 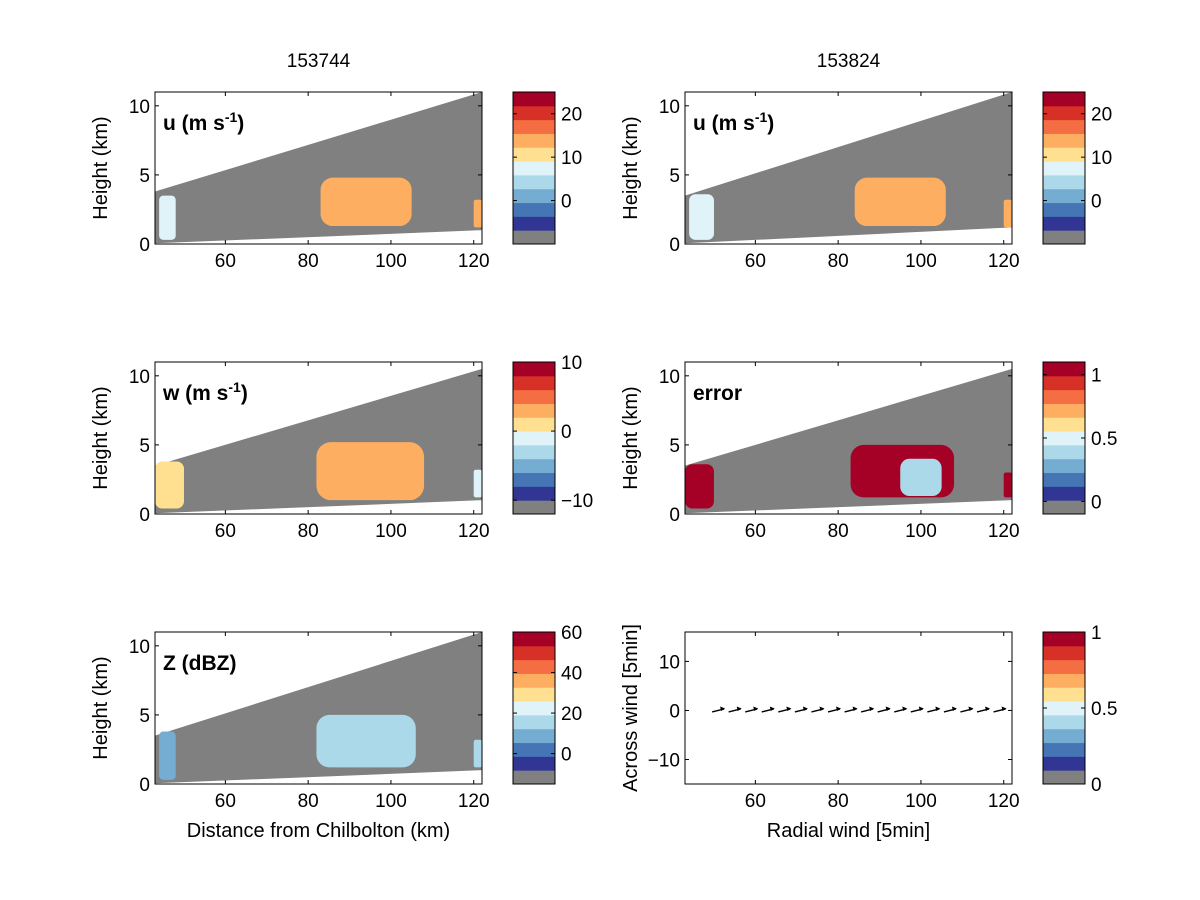 I want to click on colorbar: 00.51, so click(x=1079, y=709).